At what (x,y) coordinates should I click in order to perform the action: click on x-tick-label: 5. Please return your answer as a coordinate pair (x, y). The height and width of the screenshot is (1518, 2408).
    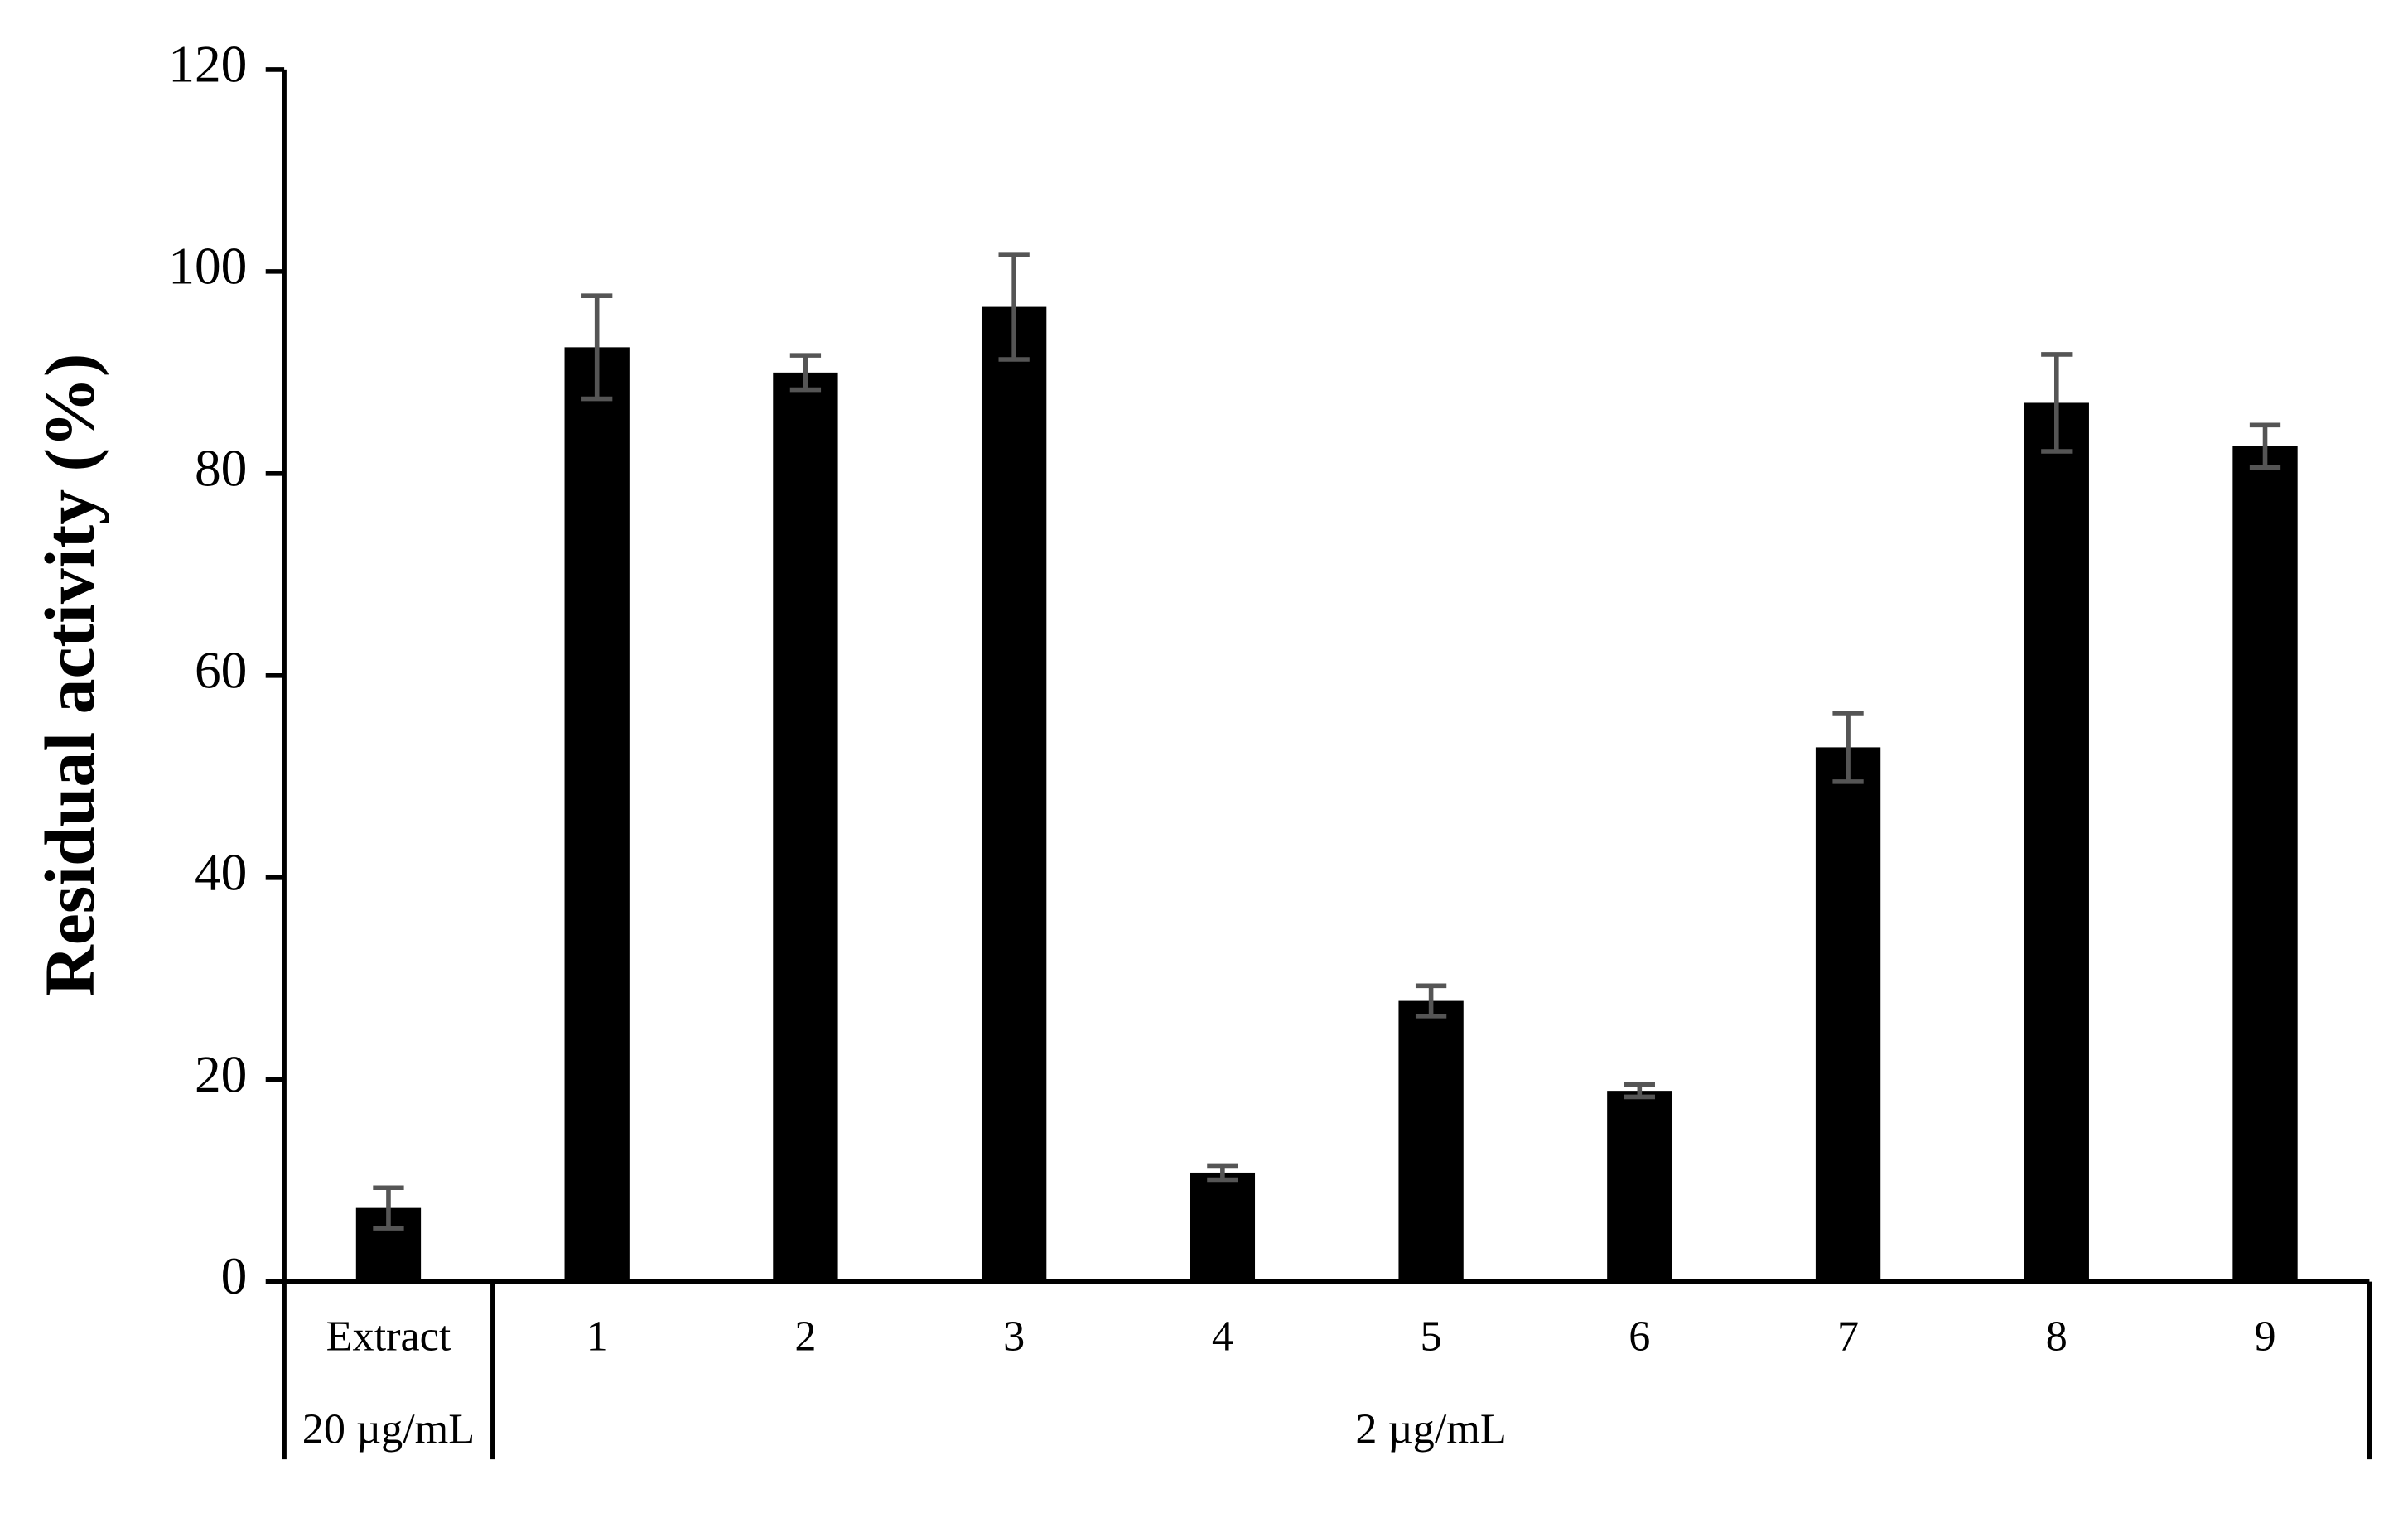
    Looking at the image, I should click on (1431, 1337).